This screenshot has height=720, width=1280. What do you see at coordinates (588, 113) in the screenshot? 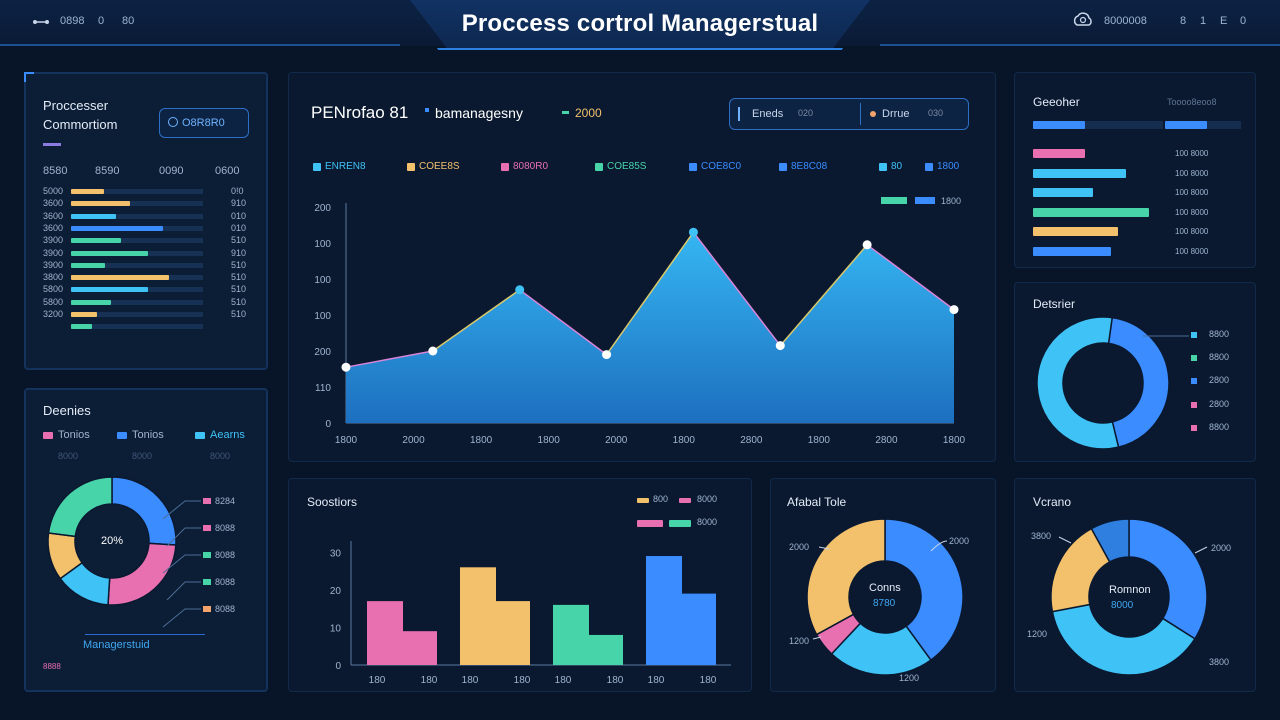
I see `main-chart-sub-value: 2000` at bounding box center [588, 113].